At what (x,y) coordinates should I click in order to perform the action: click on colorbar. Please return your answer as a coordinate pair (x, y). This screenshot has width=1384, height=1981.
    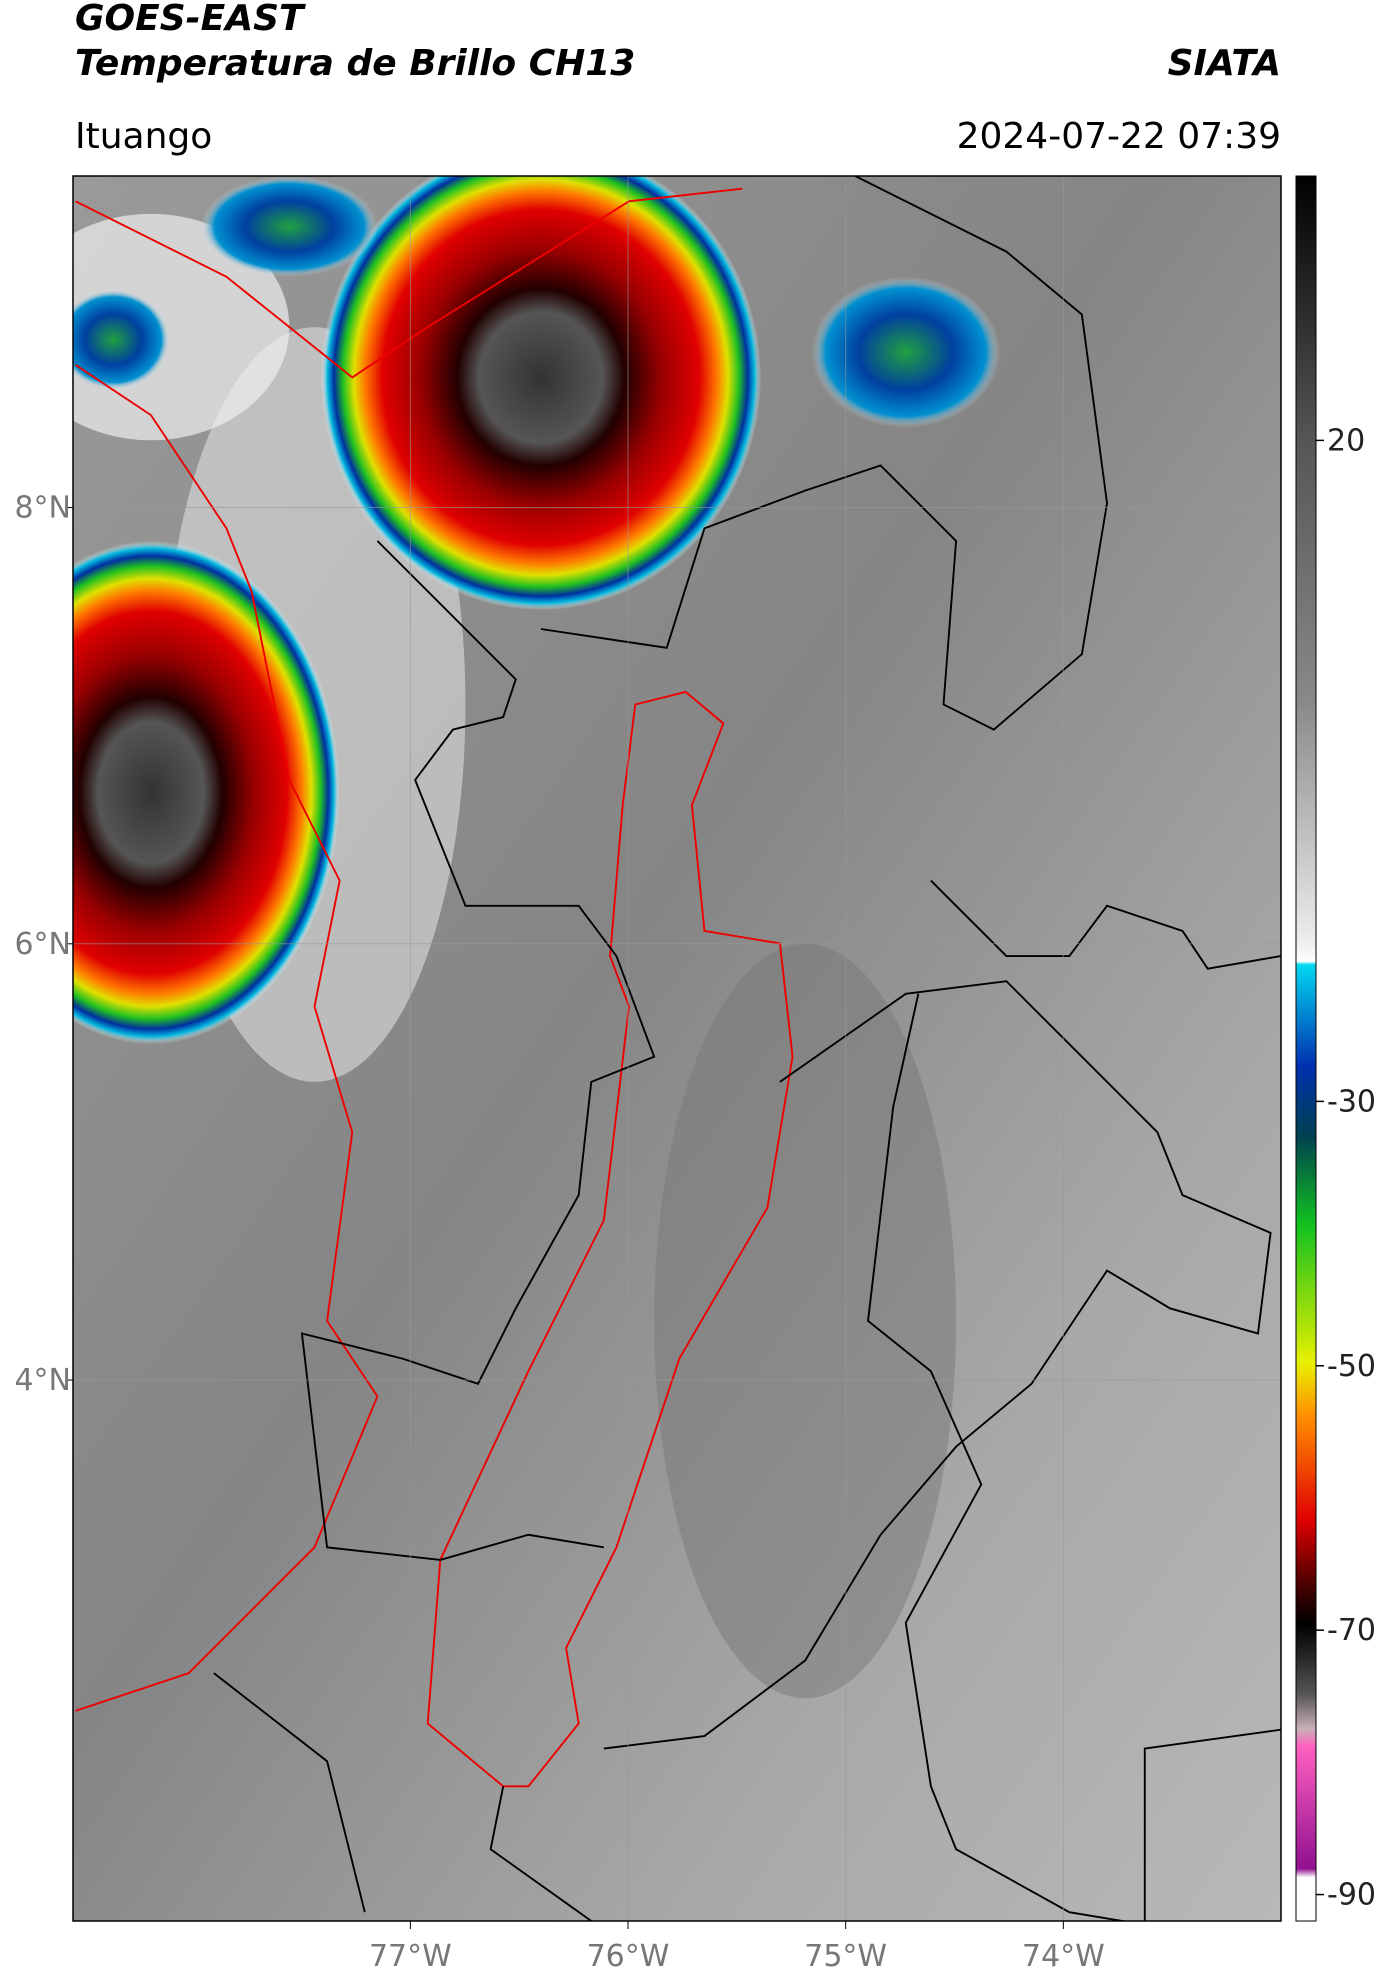
    Looking at the image, I should click on (1306, 1048).